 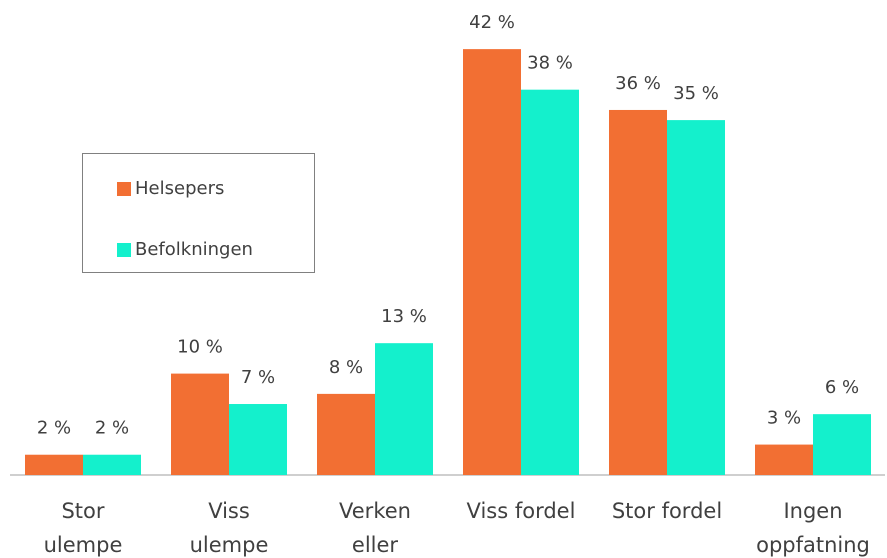 I want to click on value-label: 36 %, so click(x=638, y=83).